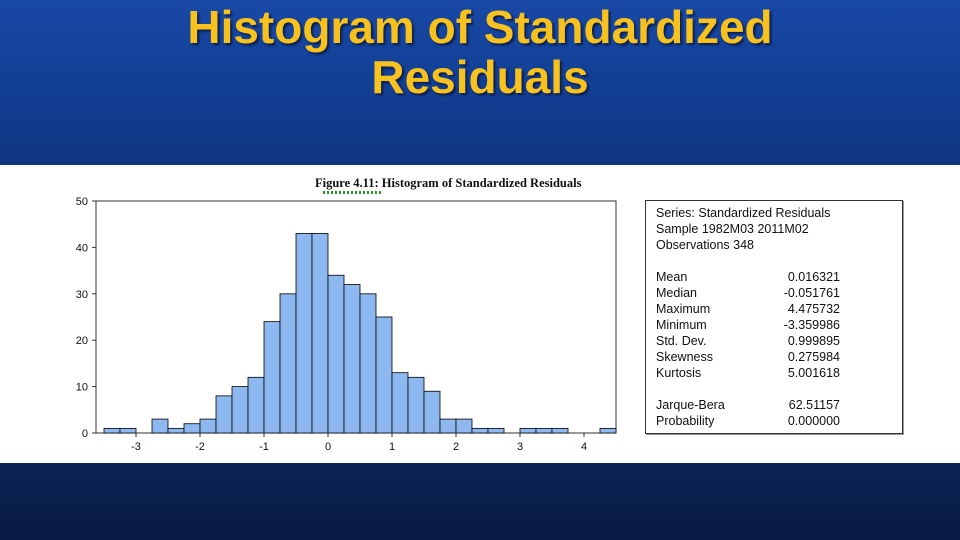 The width and height of the screenshot is (960, 540). I want to click on y-tick-label: 0, so click(85, 434).